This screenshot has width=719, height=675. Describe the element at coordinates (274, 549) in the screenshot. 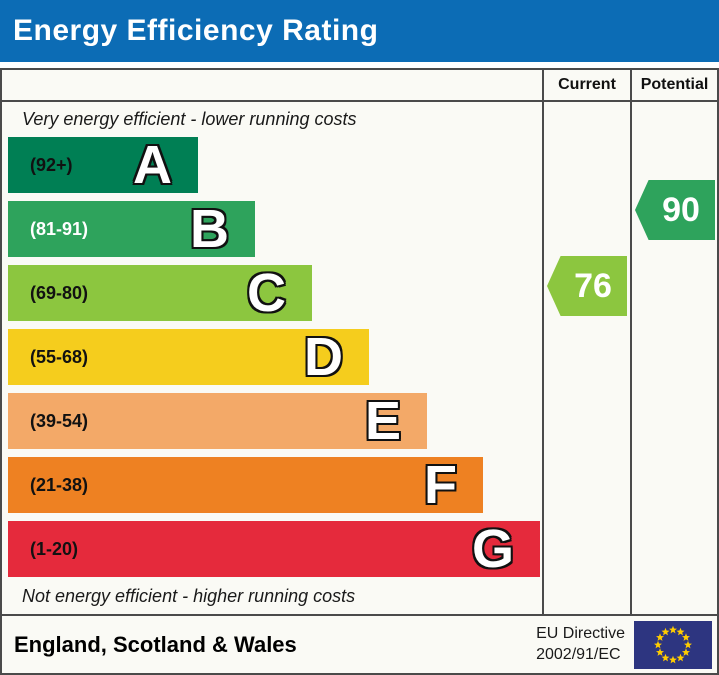

I see `band-g-bar: (1-20) G` at that location.